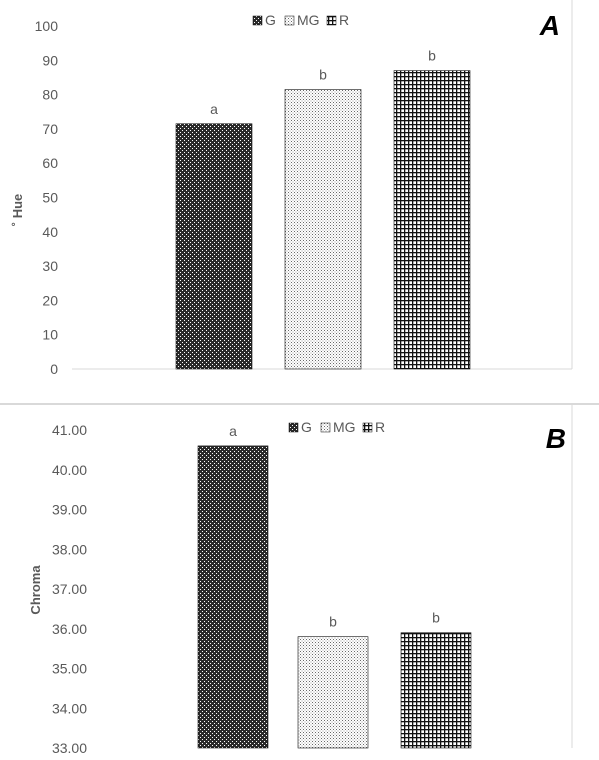 This screenshot has height=760, width=599. What do you see at coordinates (50, 300) in the screenshot?
I see `y-tick-label: 20` at bounding box center [50, 300].